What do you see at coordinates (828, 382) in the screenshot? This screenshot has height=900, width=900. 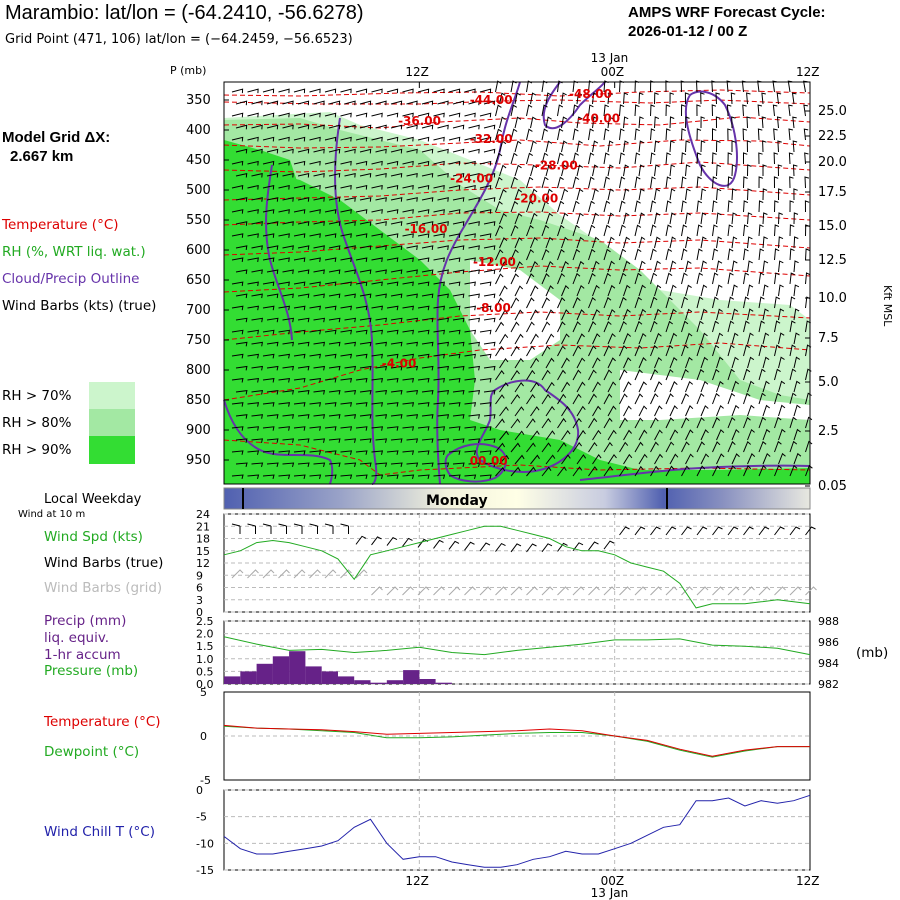 I see `height-tick-label: 5.0` at bounding box center [828, 382].